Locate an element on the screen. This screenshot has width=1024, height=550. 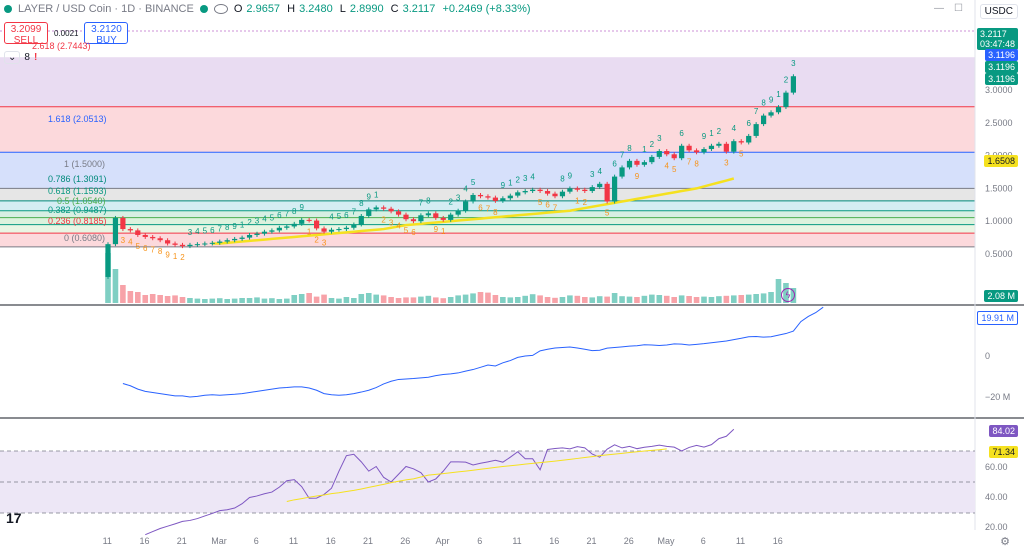
y-tick-label: 0.5000 is located at coordinates (999, 254).